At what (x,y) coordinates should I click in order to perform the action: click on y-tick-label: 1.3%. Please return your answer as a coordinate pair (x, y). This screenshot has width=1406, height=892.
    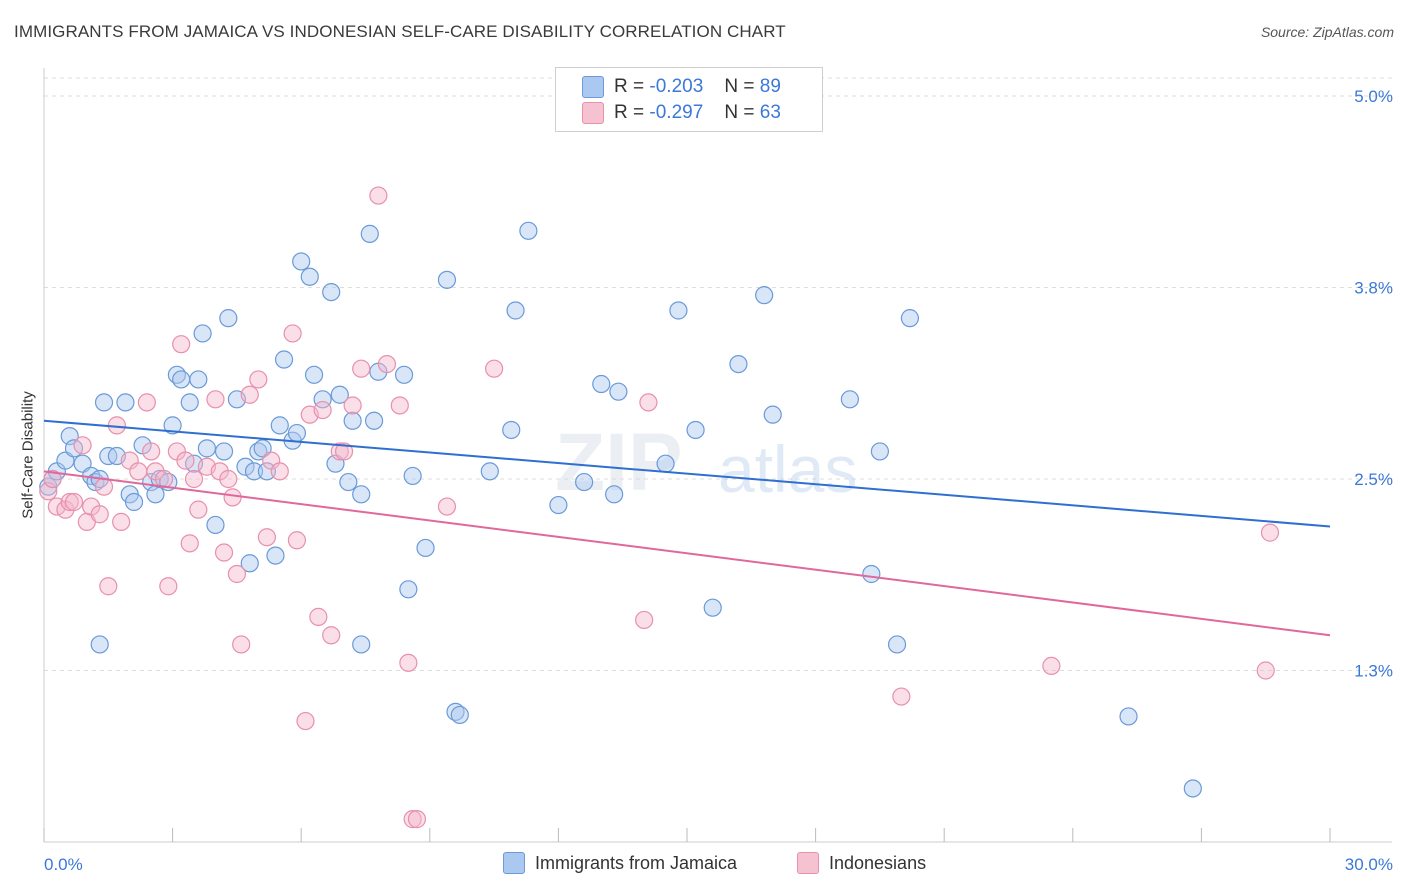
    Looking at the image, I should click on (1373, 671).